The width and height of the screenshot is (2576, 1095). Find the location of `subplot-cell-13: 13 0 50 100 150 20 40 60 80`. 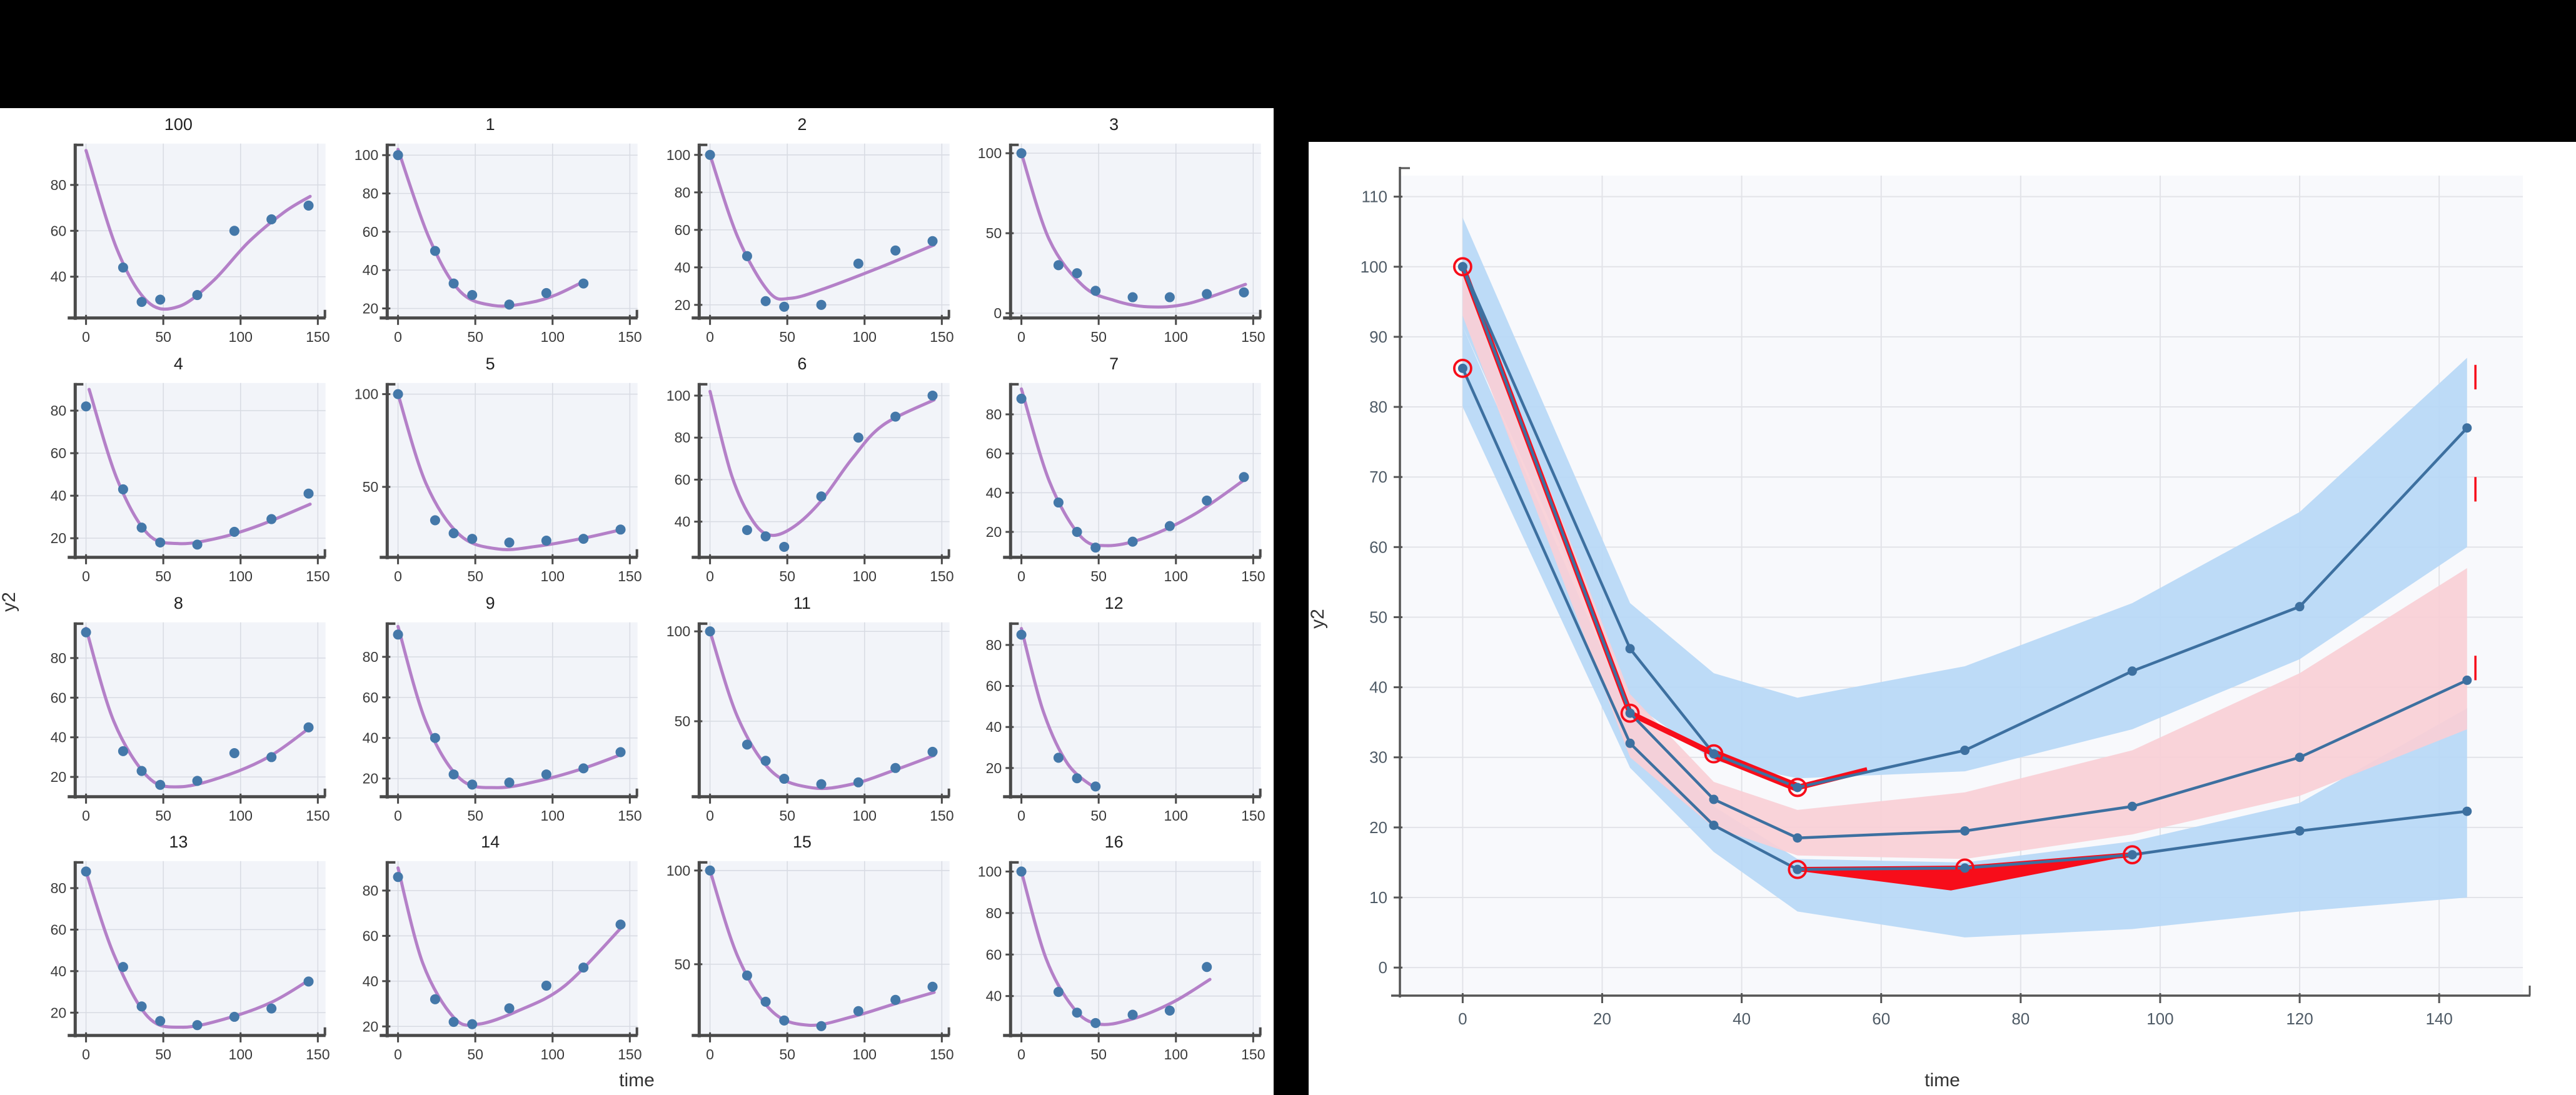

subplot-cell-13: 13 0 50 100 150 20 40 60 80 is located at coordinates (179, 948).